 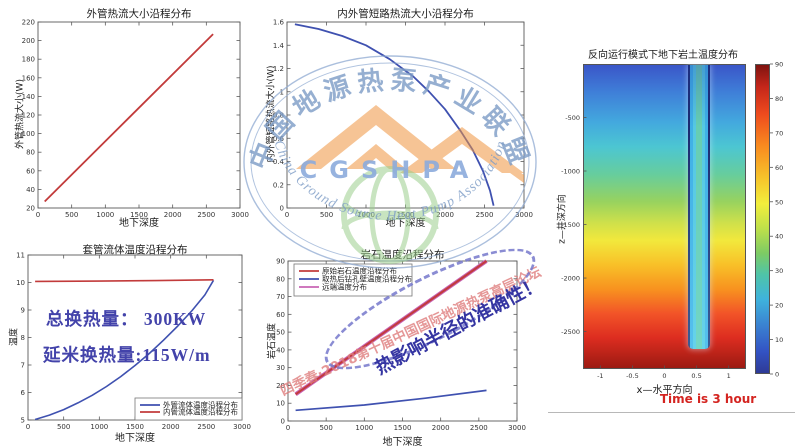 I want to click on svg-text: -1, so click(x=600, y=376).